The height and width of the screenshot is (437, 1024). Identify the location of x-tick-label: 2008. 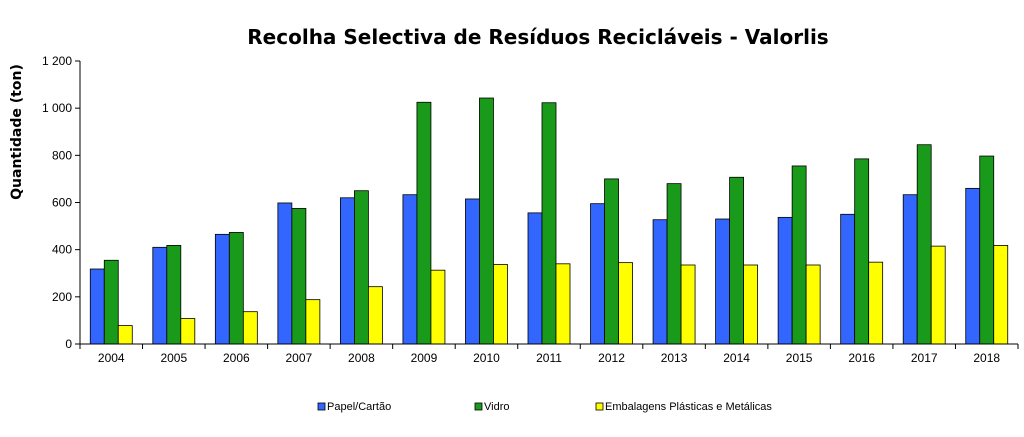
(361, 358).